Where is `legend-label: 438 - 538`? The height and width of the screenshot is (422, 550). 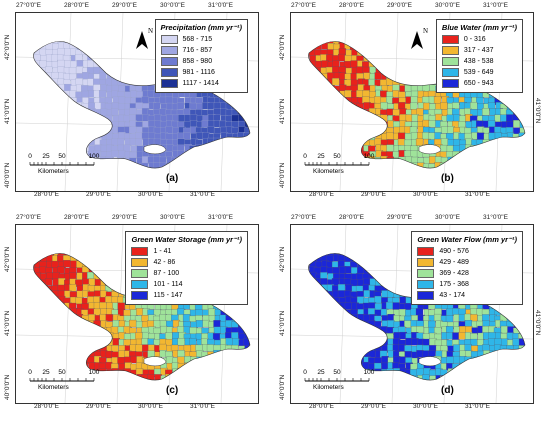
legend-label: 438 - 538 is located at coordinates (478, 61).